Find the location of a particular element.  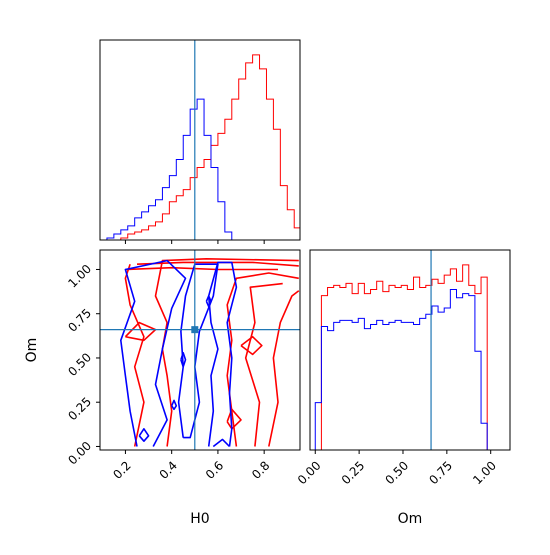

h0-axis-label: H0 is located at coordinates (199, 519).